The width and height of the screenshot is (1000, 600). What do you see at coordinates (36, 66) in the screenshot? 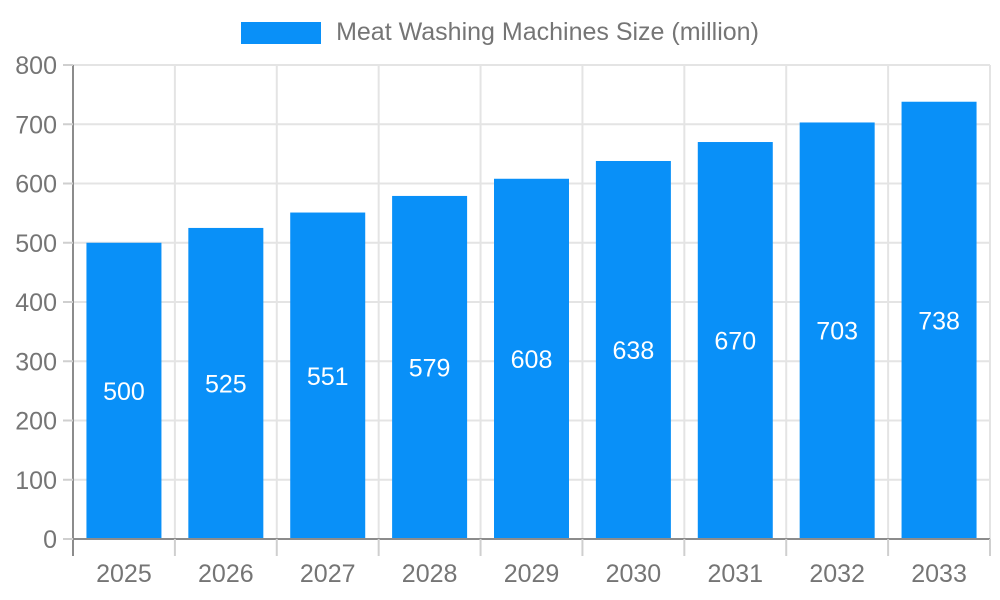
I see `y-tick-label: 800` at bounding box center [36, 66].